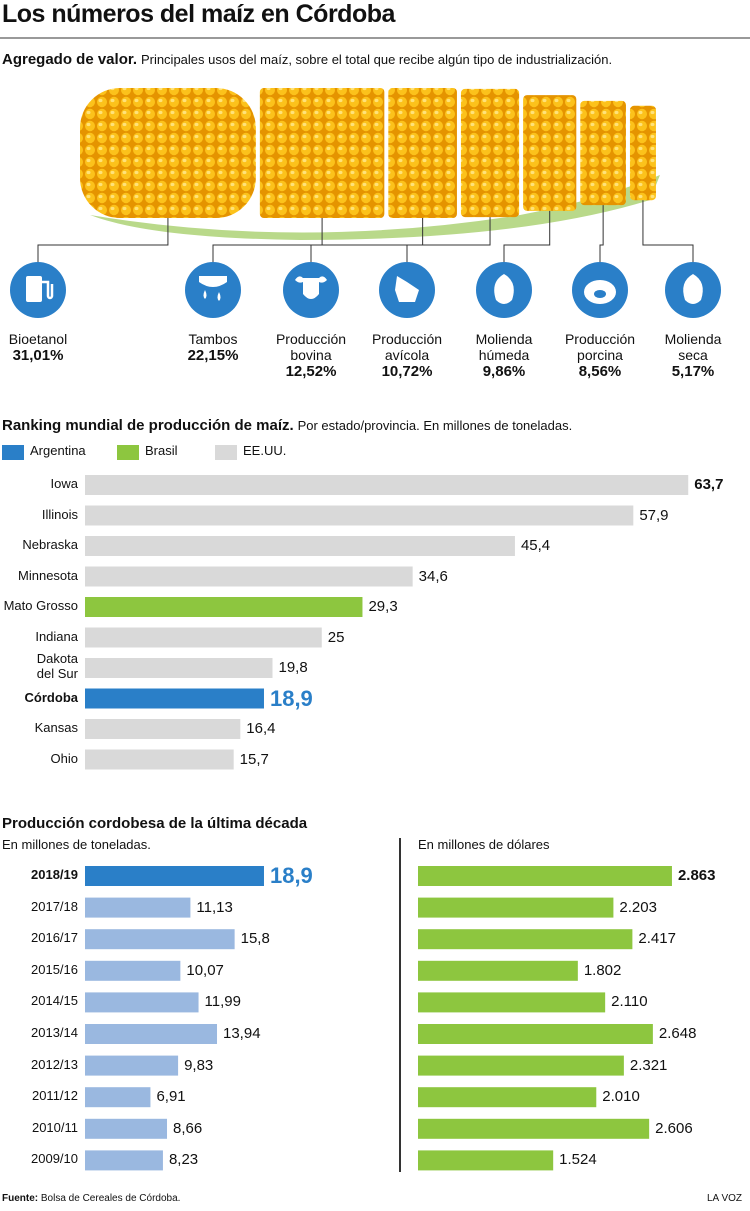  I want to click on use-item: Producción bovina 12,52%, so click(311, 355).